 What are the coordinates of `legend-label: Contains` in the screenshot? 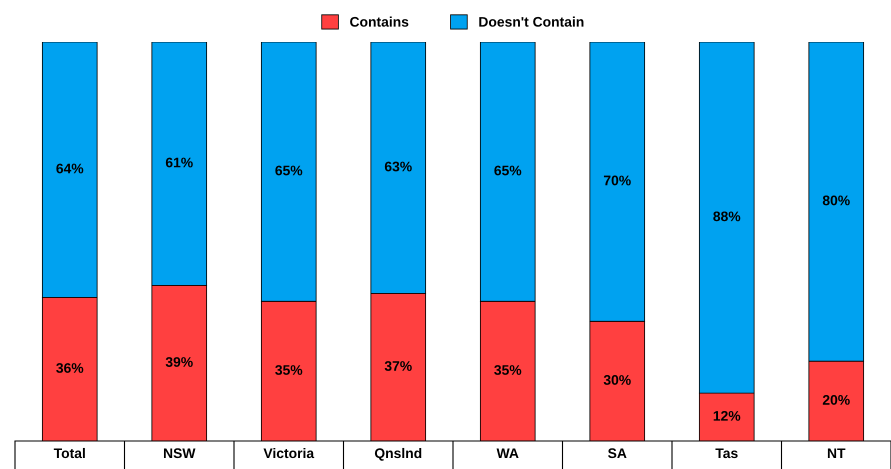 It's located at (379, 21).